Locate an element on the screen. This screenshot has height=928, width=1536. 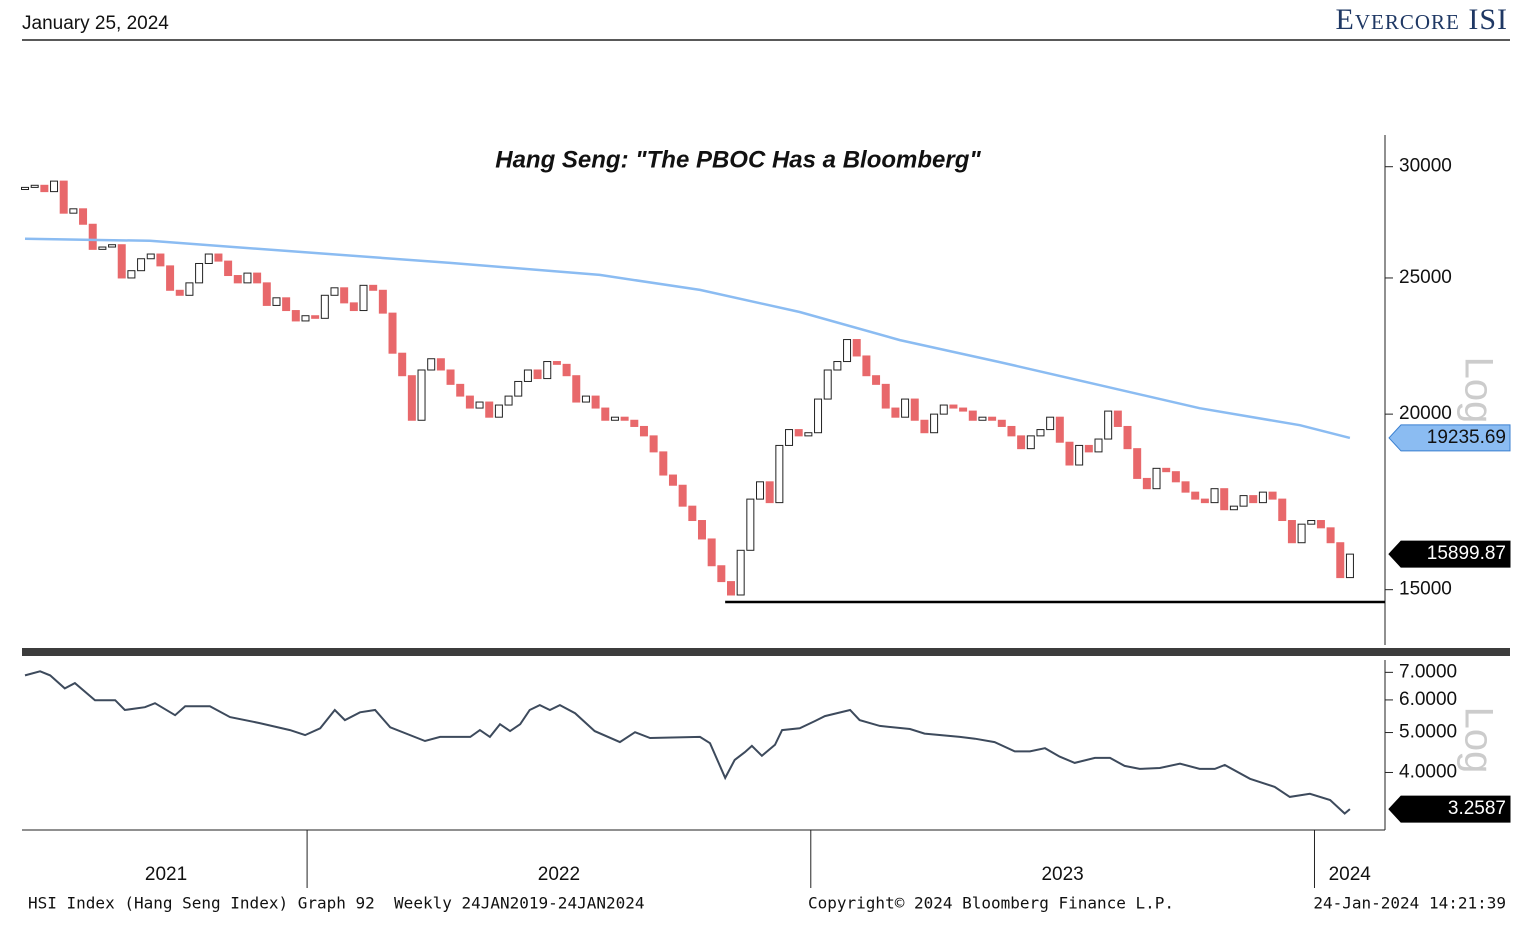
panel-divider is located at coordinates (766, 652).